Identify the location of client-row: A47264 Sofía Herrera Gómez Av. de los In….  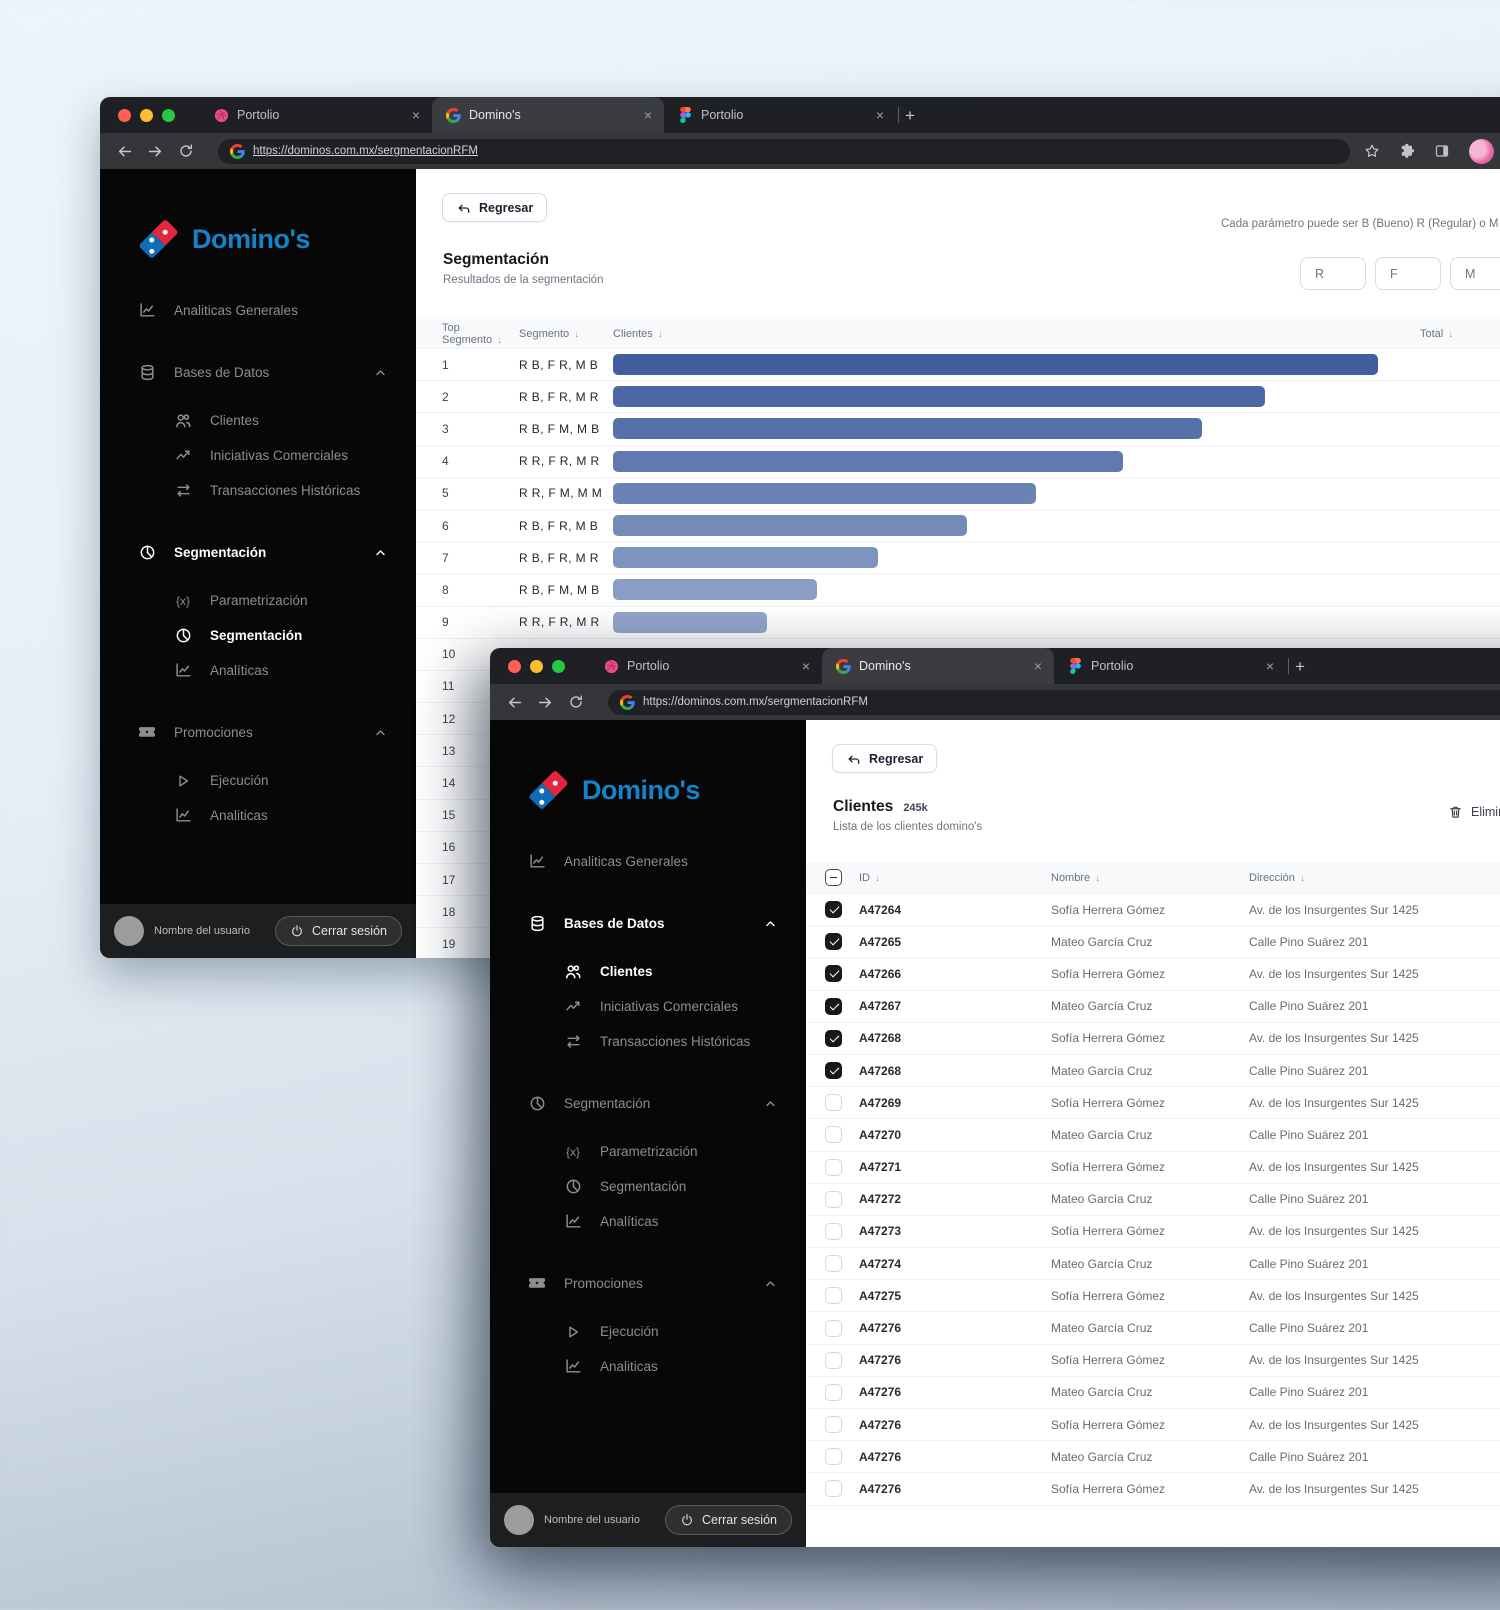
(1153, 910).